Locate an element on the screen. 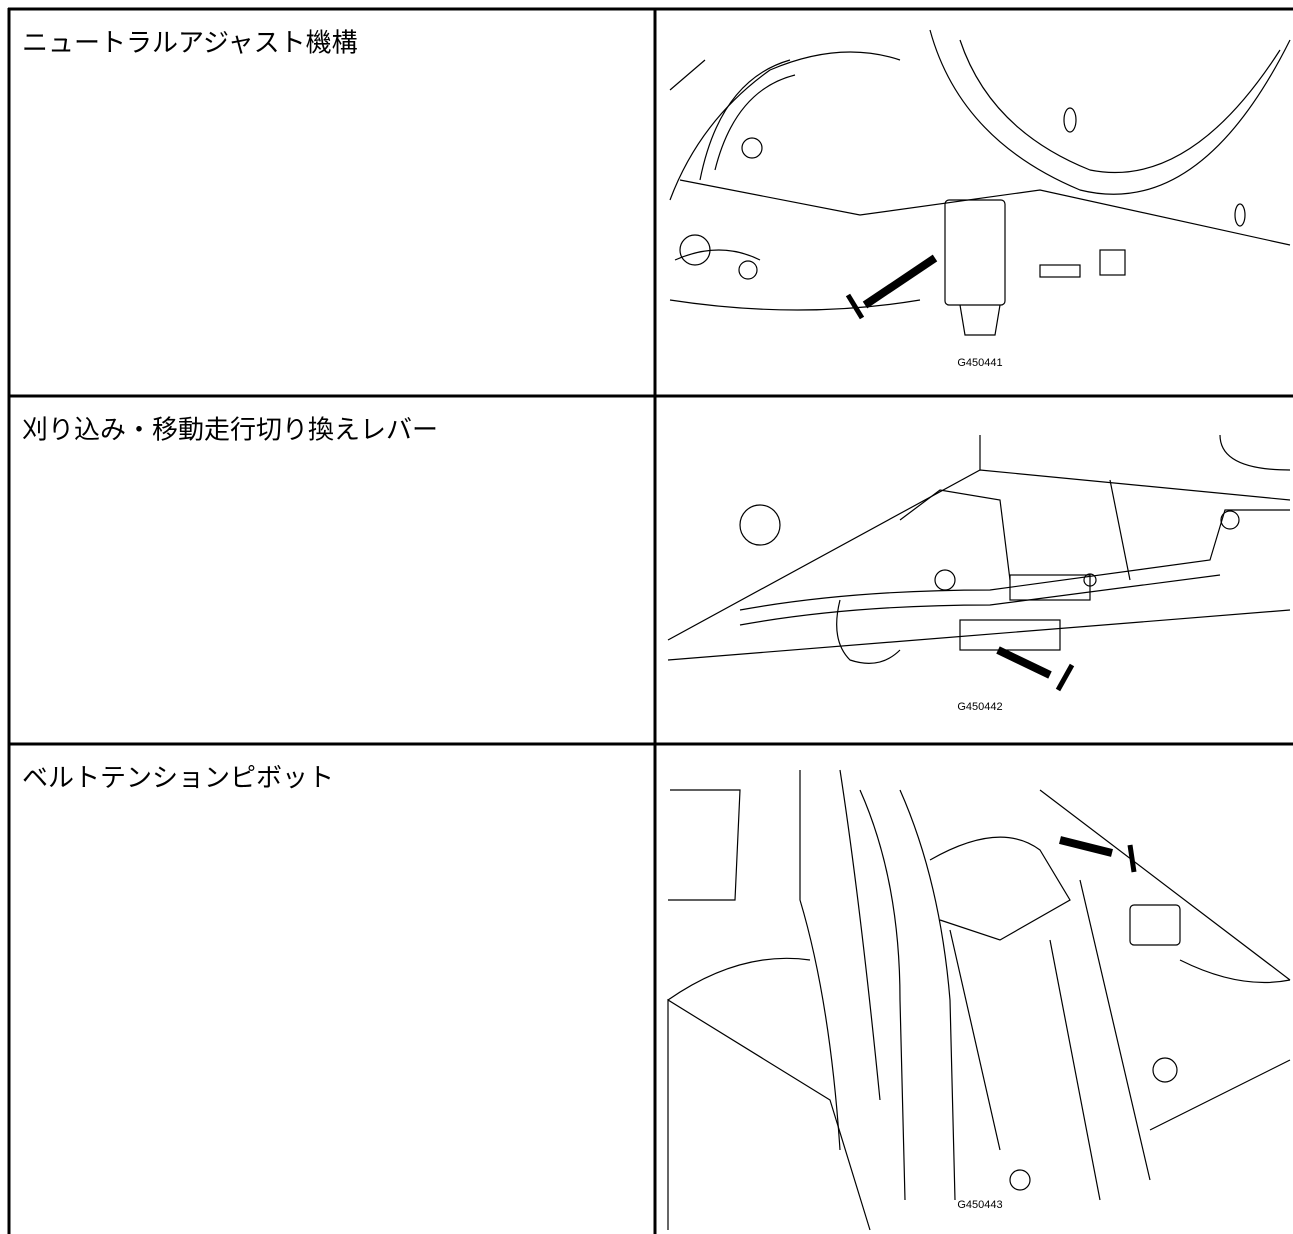 The image size is (1293, 1234). figure-id: G450442 is located at coordinates (979, 707).